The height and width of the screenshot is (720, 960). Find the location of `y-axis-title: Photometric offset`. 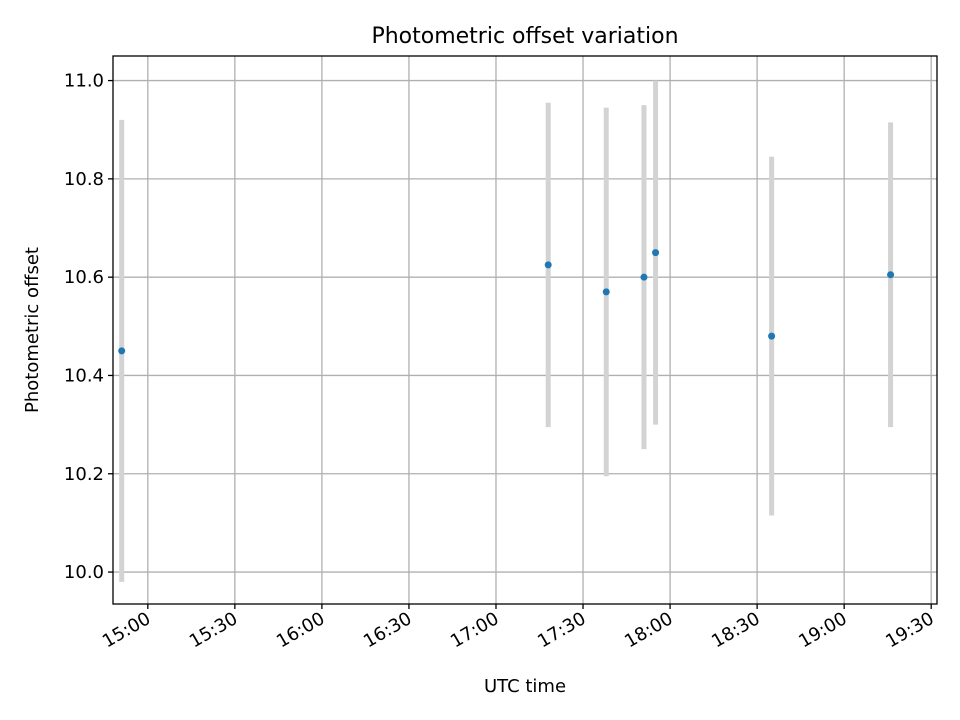

y-axis-title: Photometric offset is located at coordinates (32, 330).